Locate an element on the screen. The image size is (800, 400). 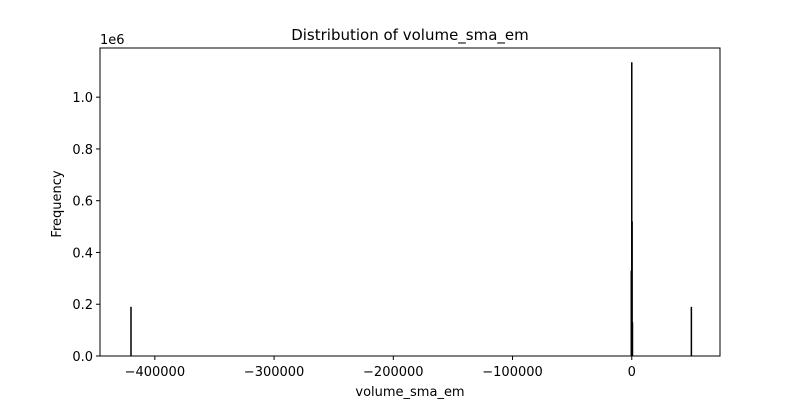
x-tick-label-0: −400000 is located at coordinates (155, 372).